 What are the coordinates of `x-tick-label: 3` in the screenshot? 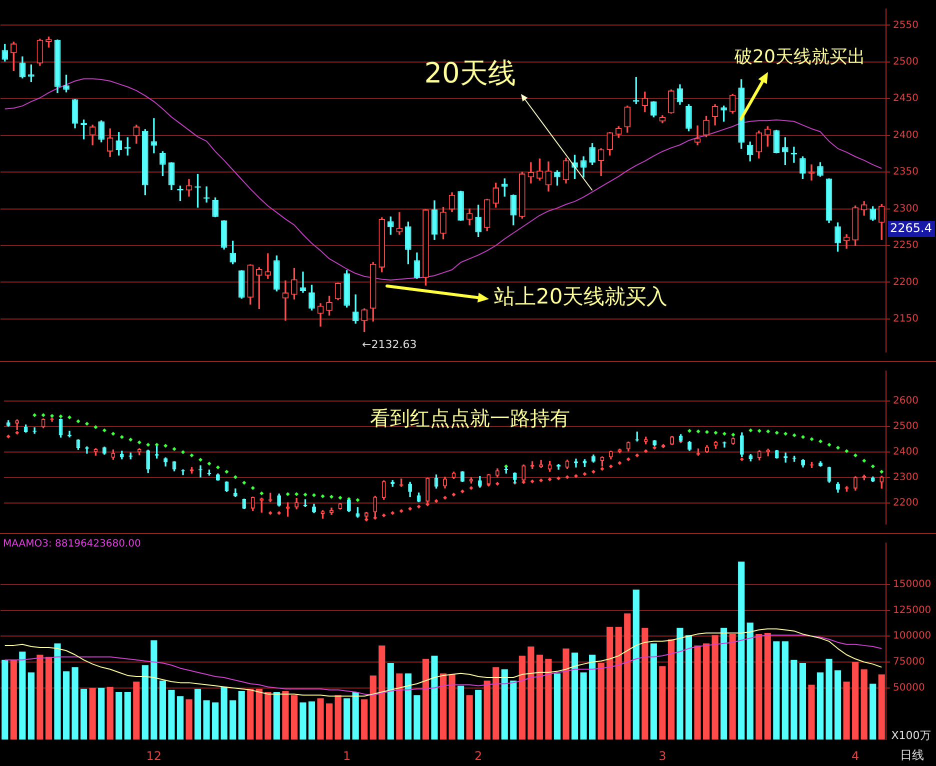 It's located at (662, 755).